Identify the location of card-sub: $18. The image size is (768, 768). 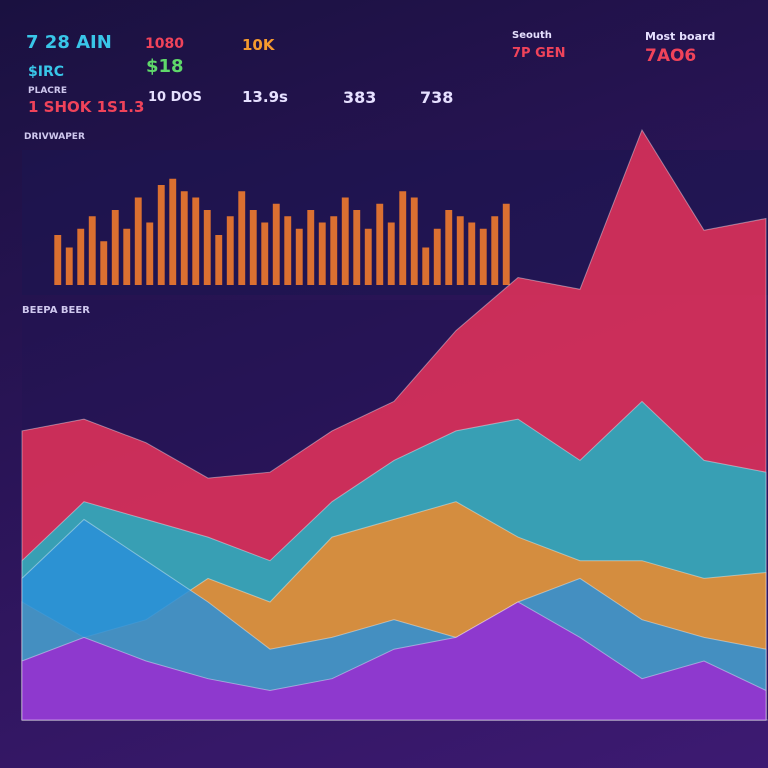
(165, 66).